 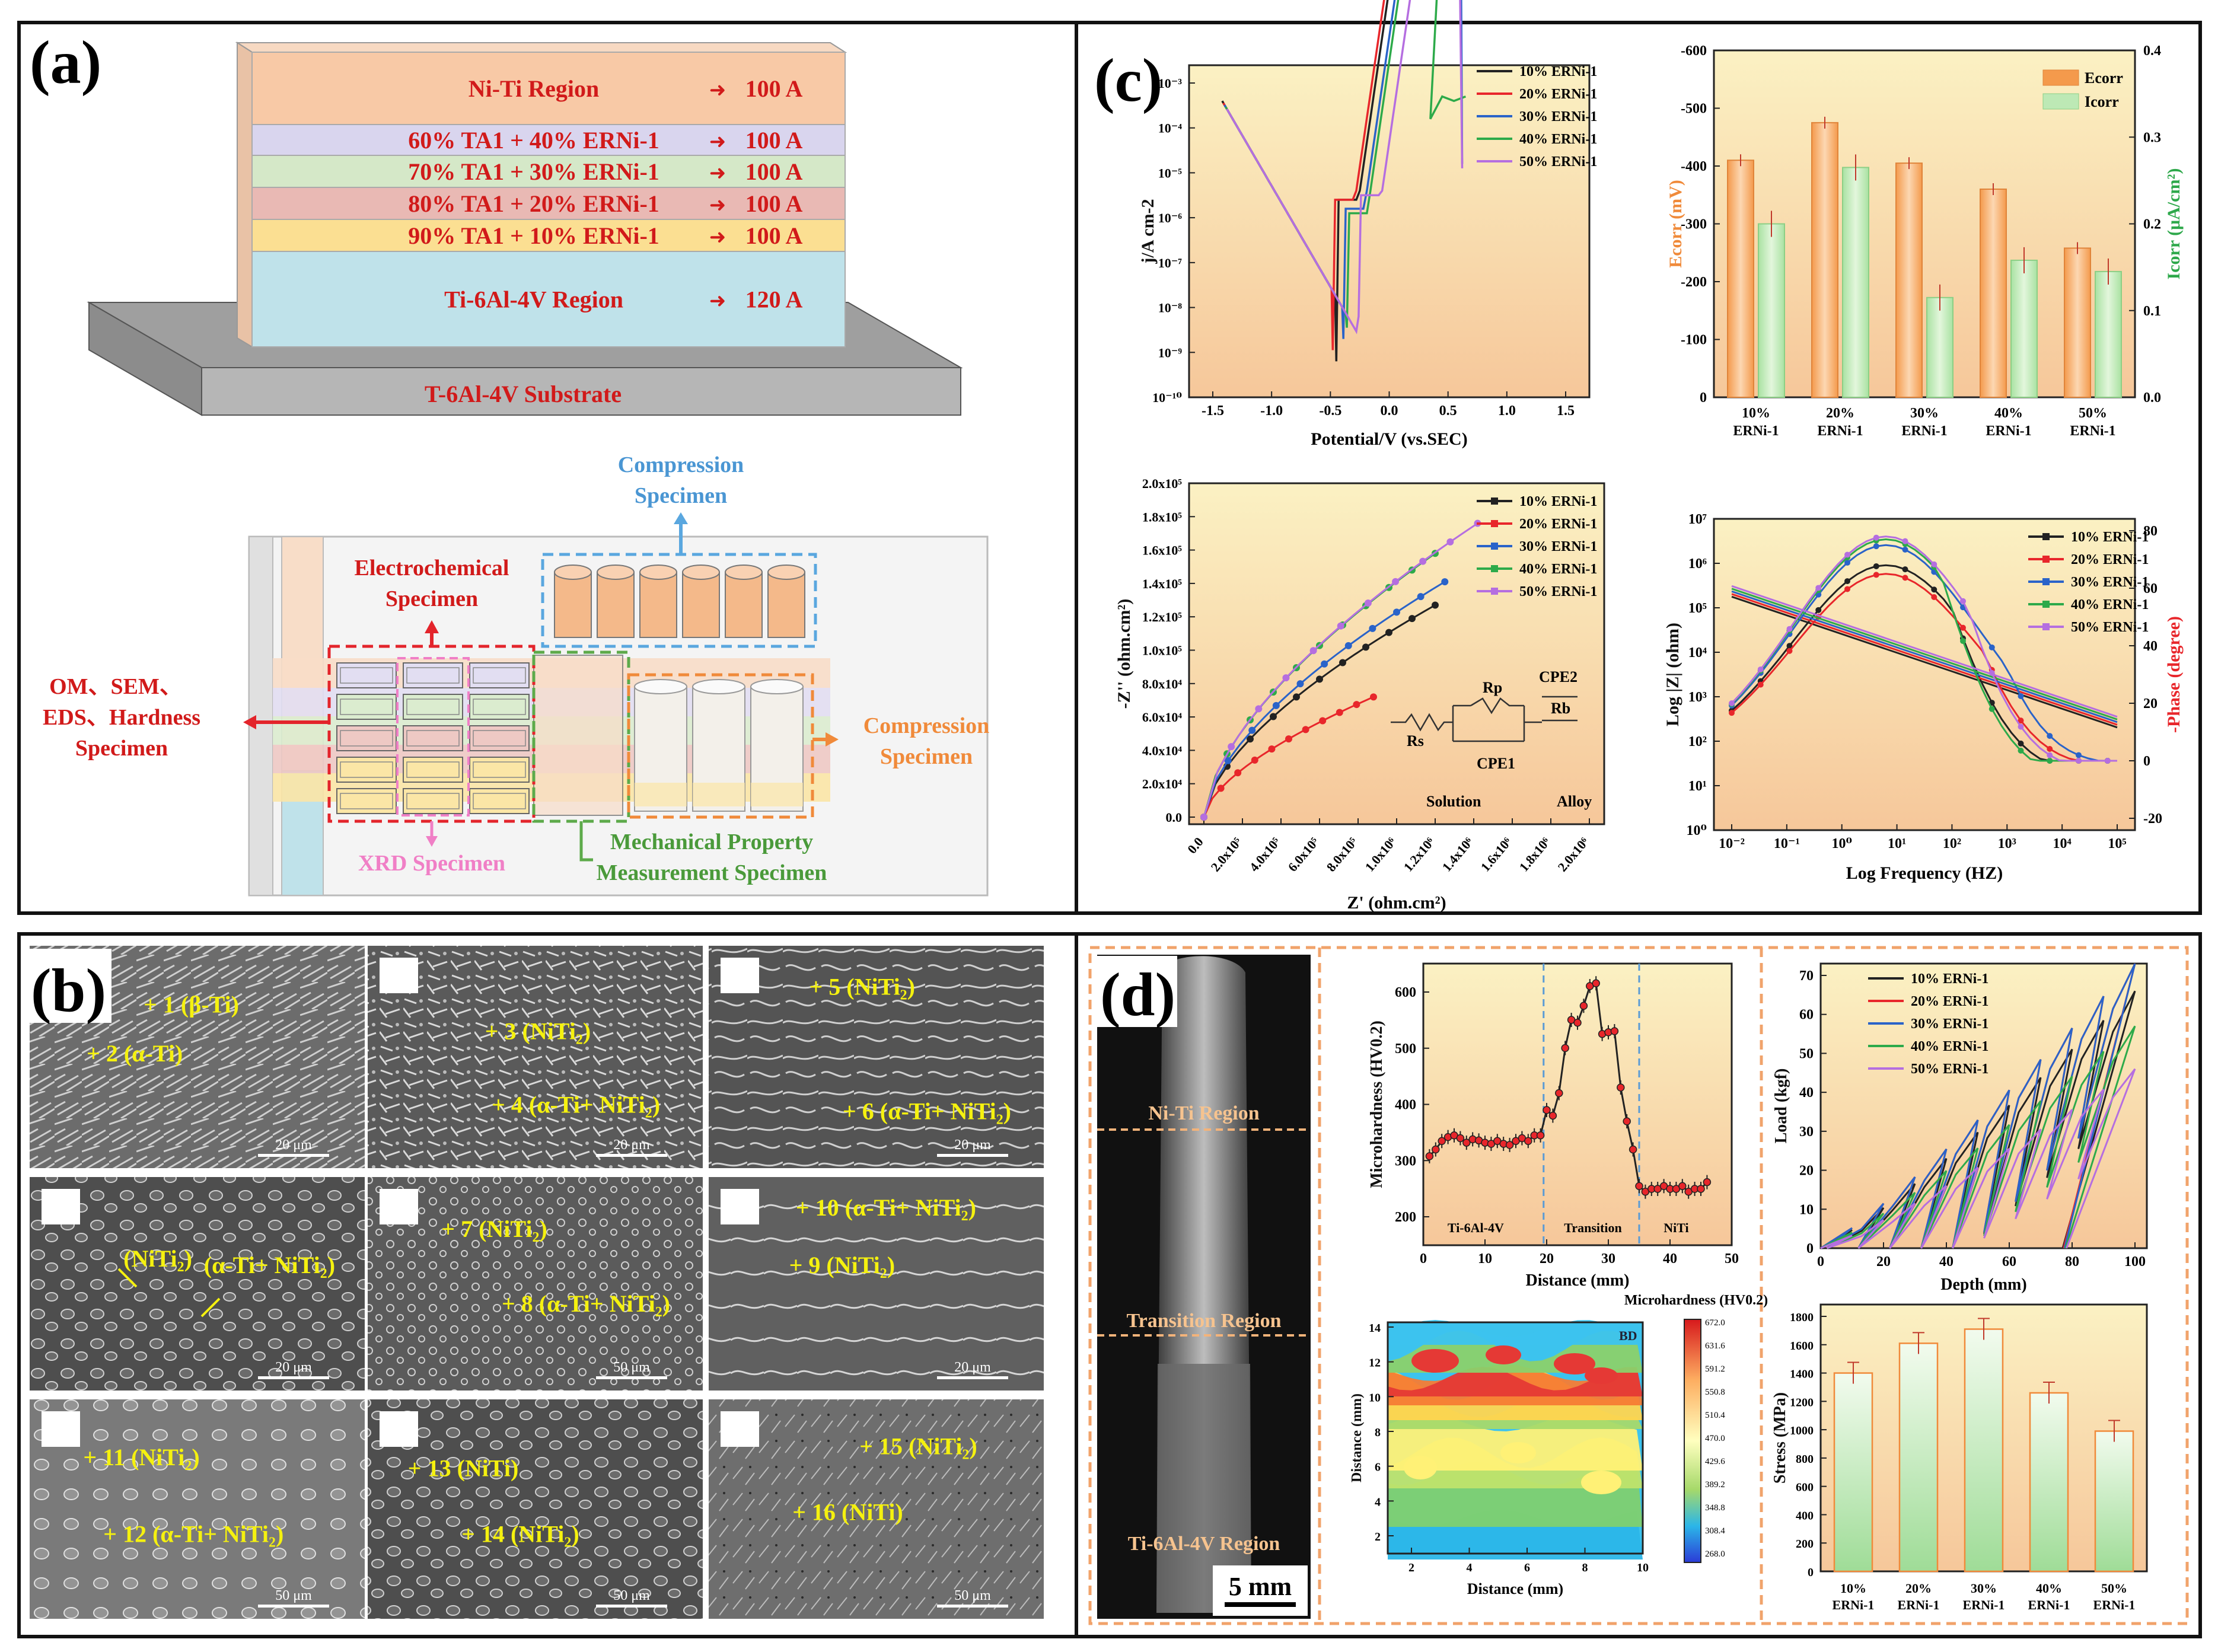 What do you see at coordinates (65, 62) in the screenshot?
I see `panel-a-label: (a)` at bounding box center [65, 62].